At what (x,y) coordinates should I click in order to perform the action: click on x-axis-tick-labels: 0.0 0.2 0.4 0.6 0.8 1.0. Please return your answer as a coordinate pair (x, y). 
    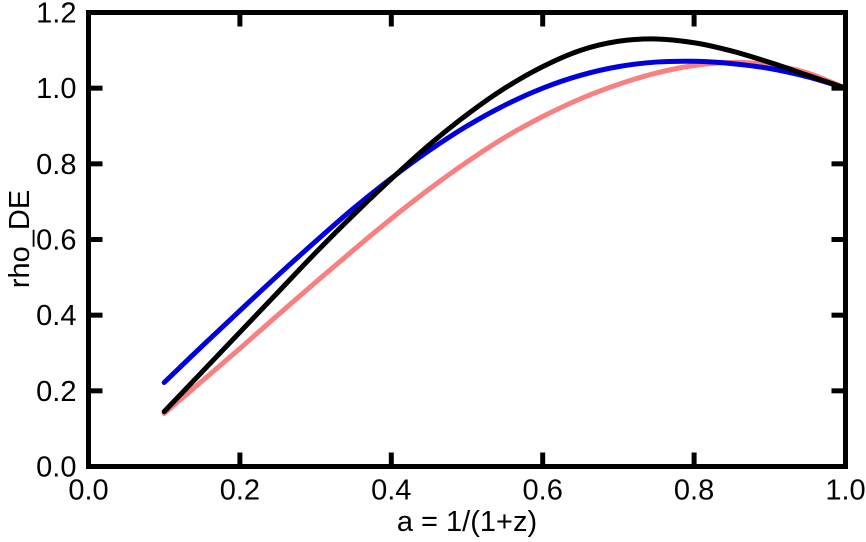
    Looking at the image, I should click on (466, 491).